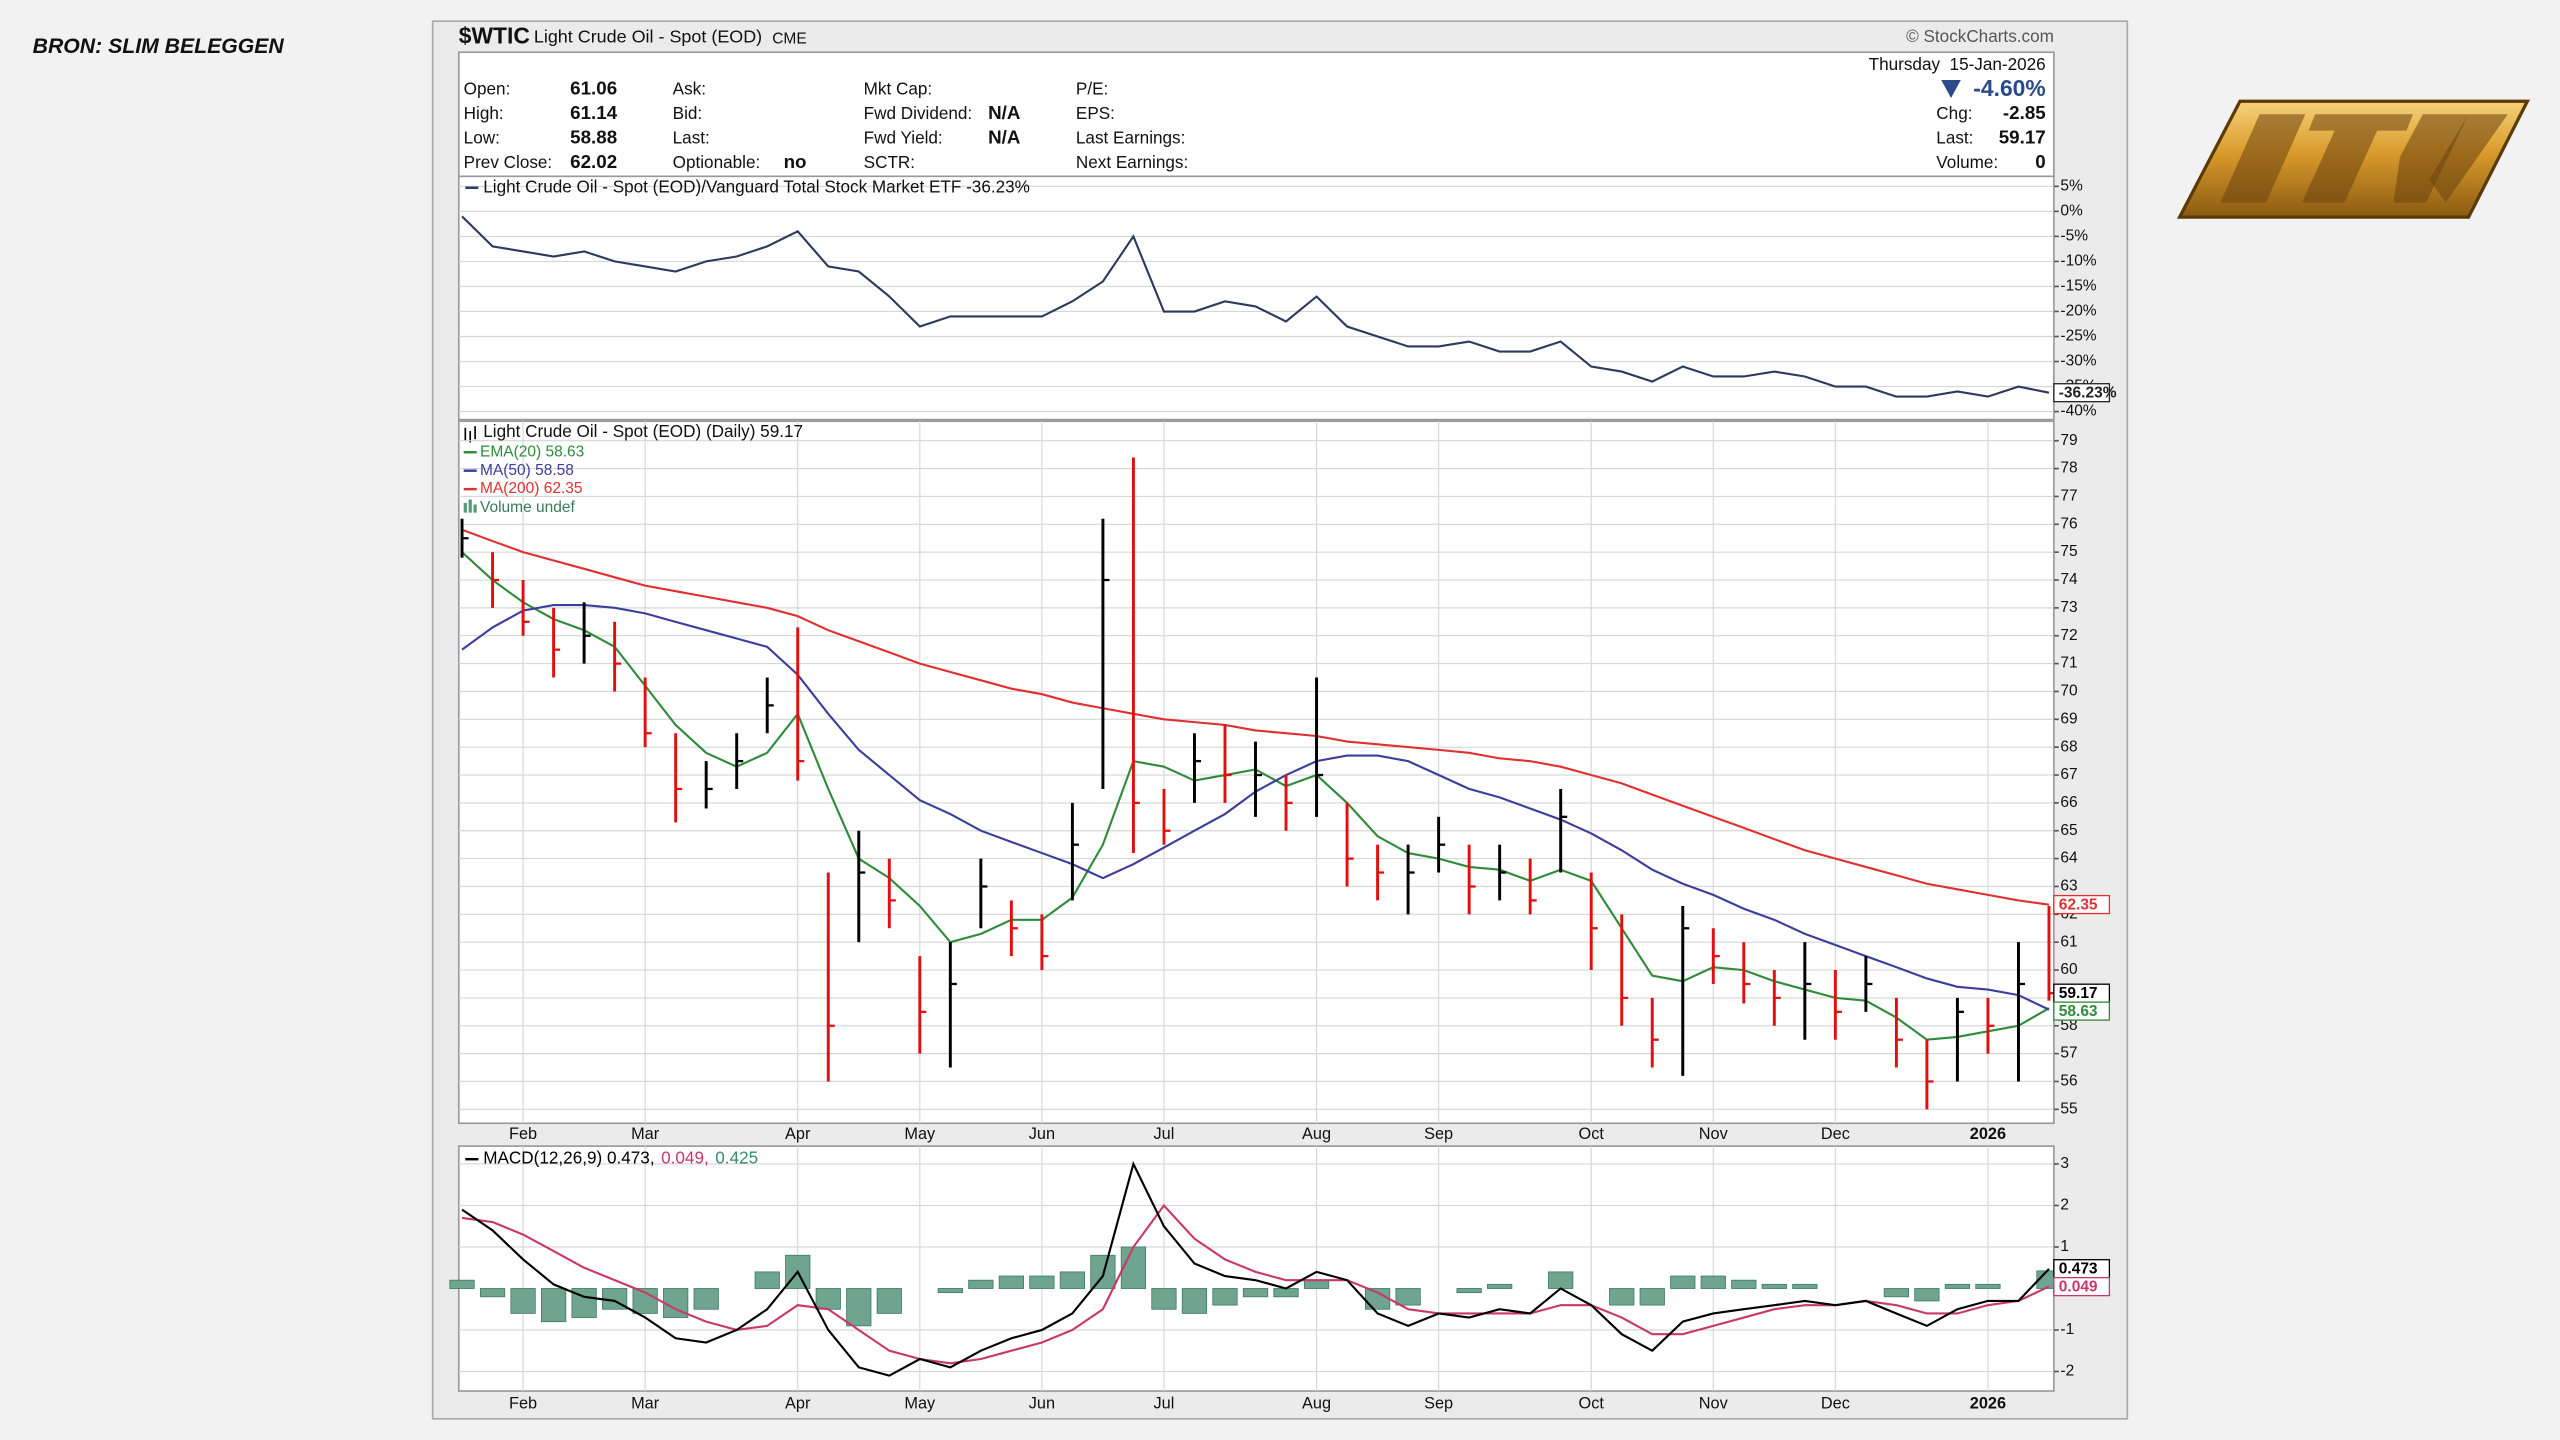 The height and width of the screenshot is (1440, 2560). I want to click on y-tick-label: 78, so click(2068, 468).